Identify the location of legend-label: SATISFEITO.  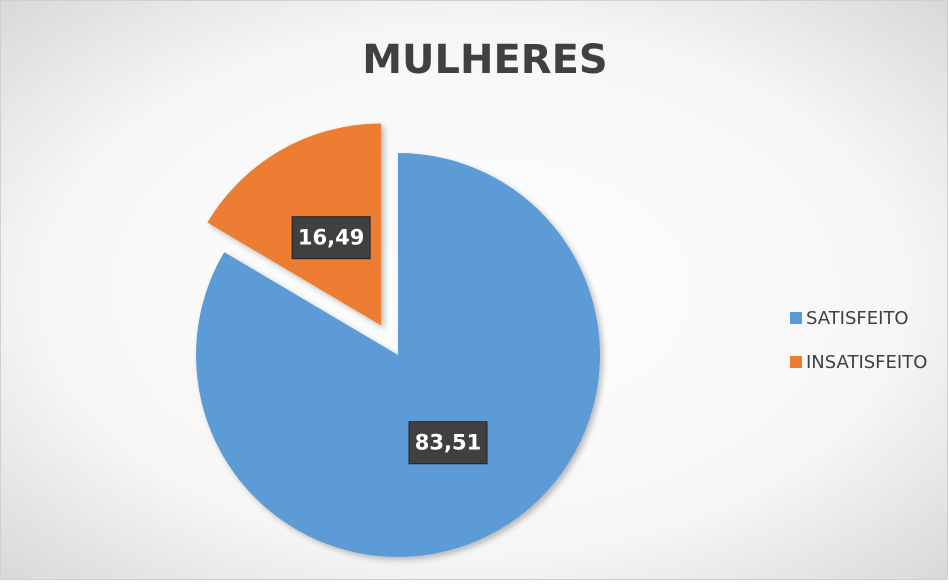
(857, 318).